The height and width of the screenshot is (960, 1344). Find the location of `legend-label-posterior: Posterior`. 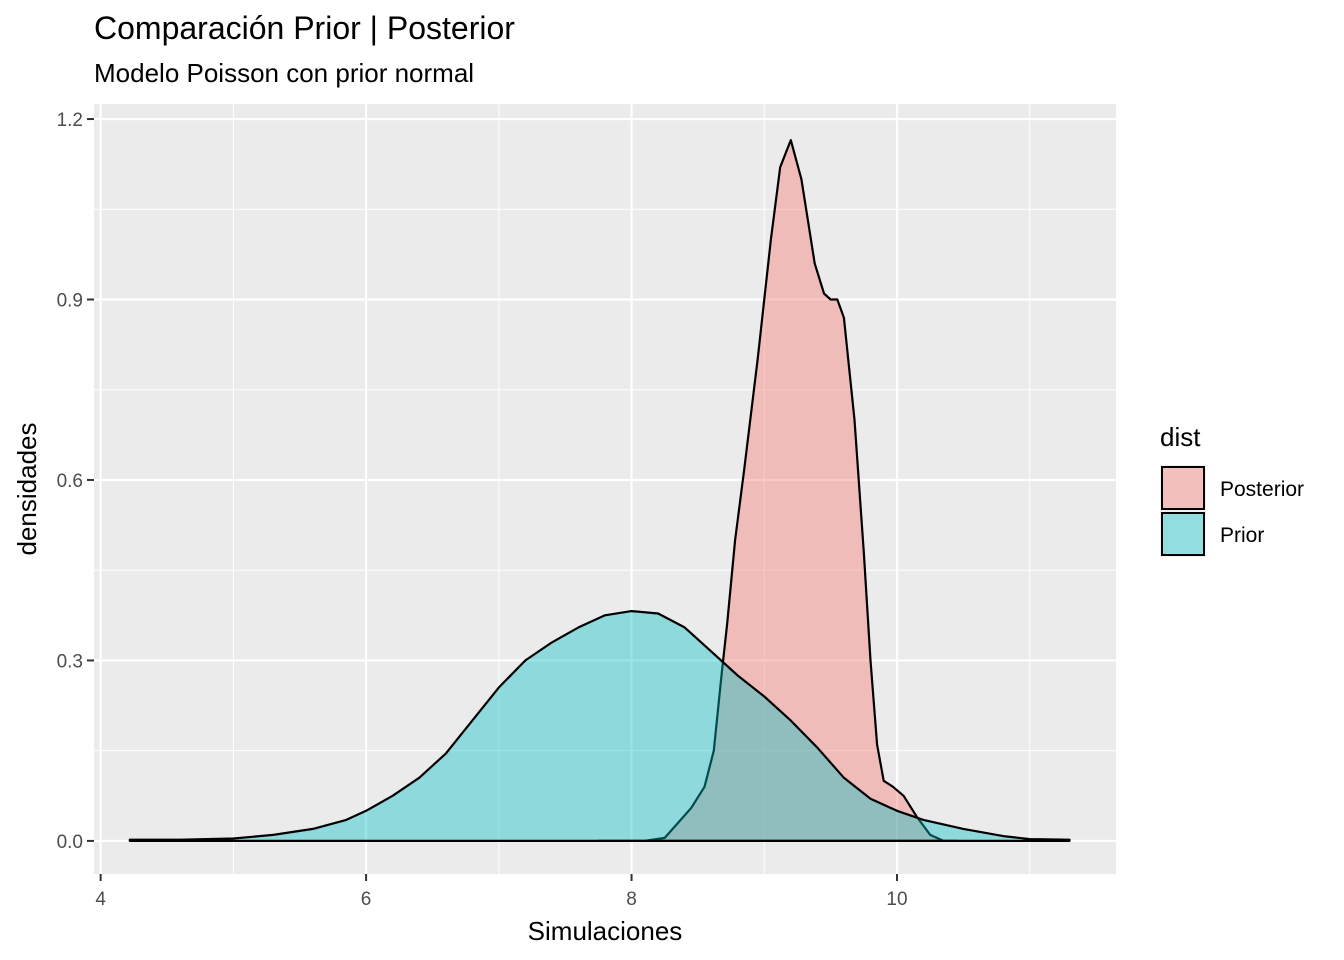

legend-label-posterior: Posterior is located at coordinates (1262, 489).